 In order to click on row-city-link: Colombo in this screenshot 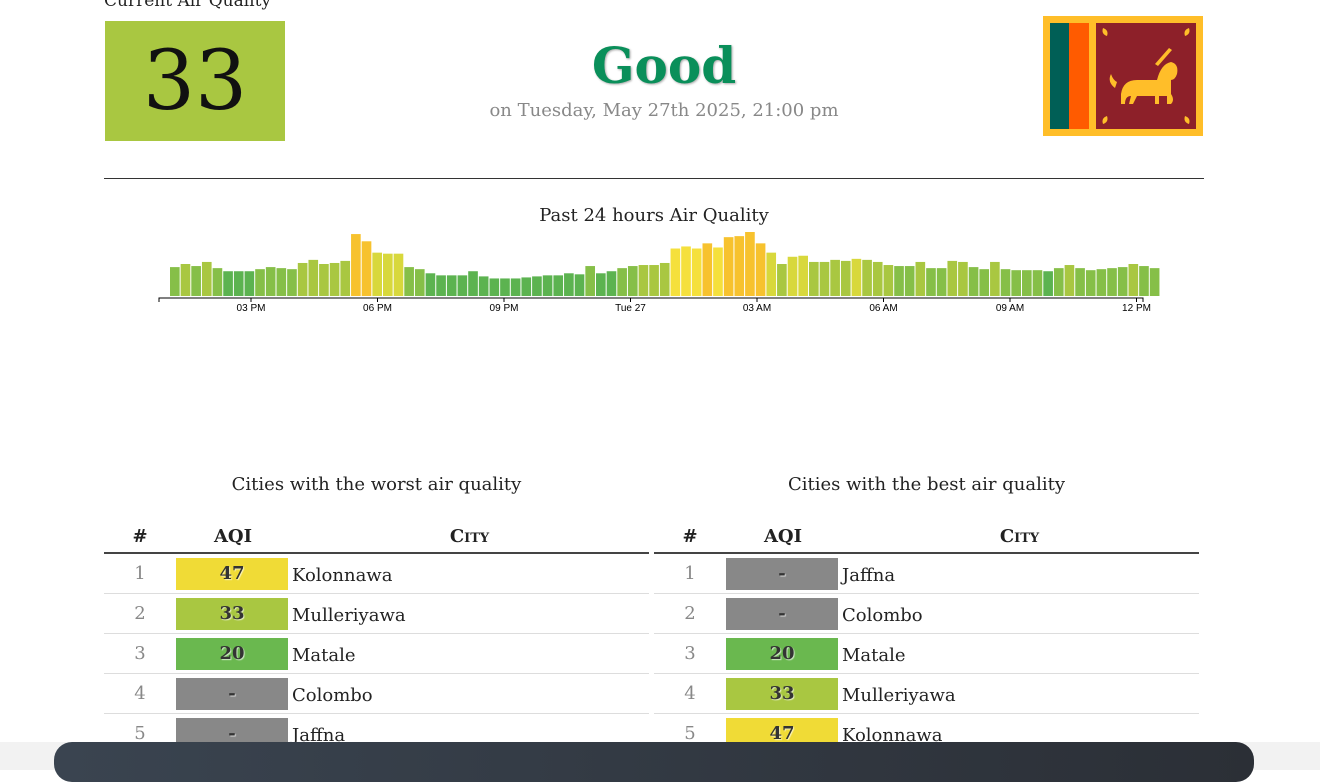, I will do `click(1019, 613)`.